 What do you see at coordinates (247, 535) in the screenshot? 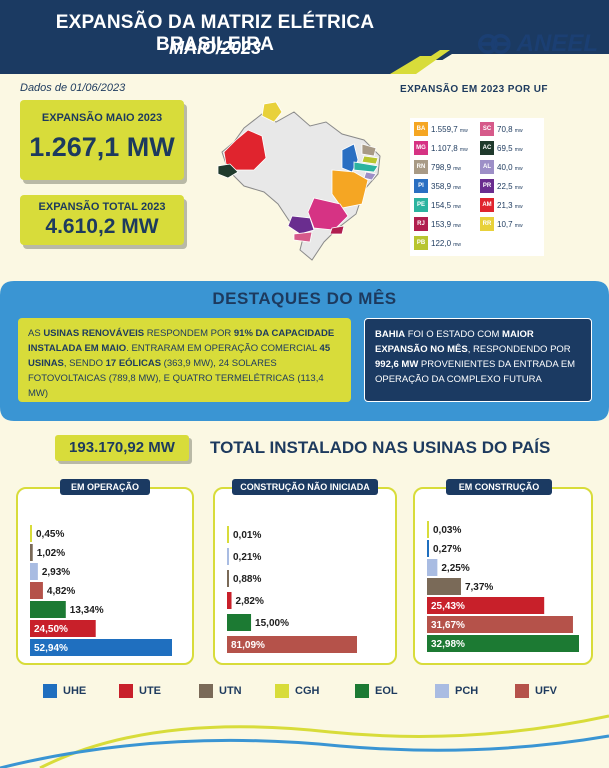
I see `bar-label: 0,01%` at bounding box center [247, 535].